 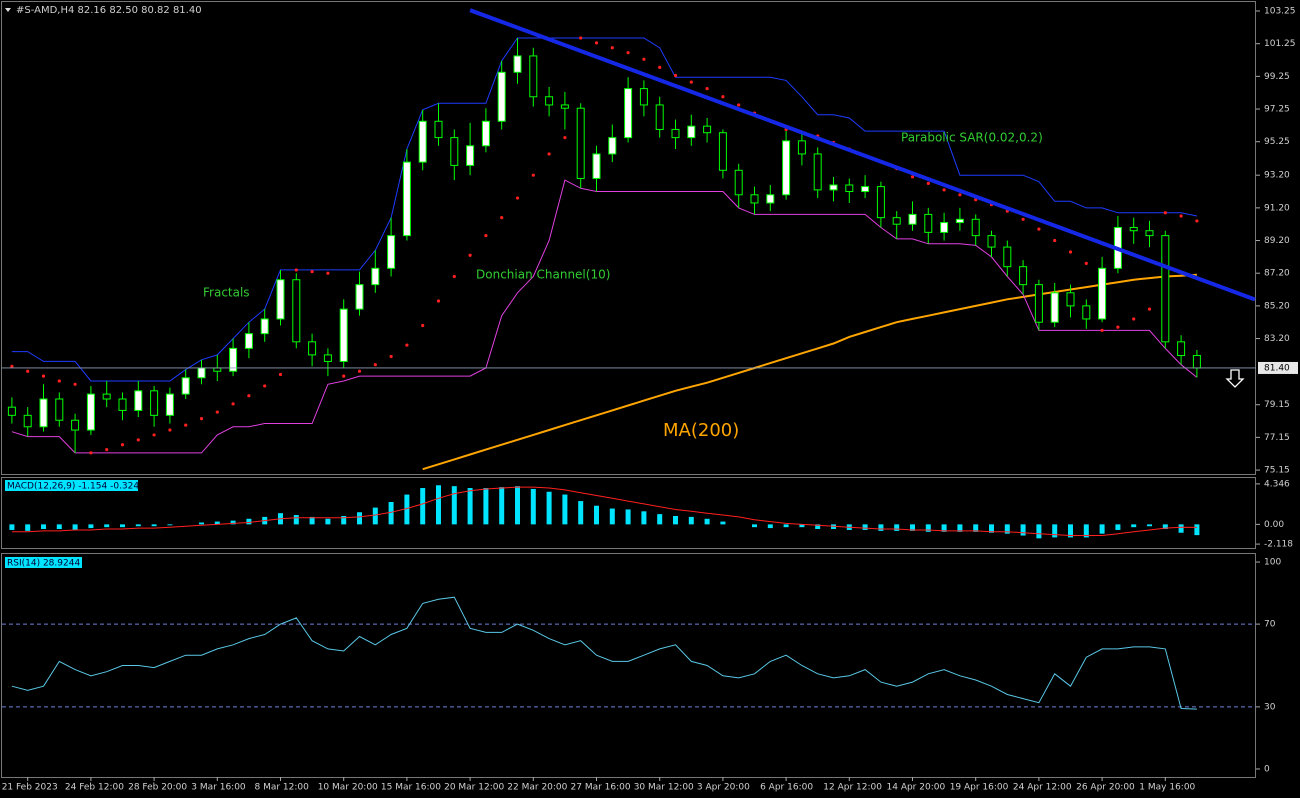 I want to click on last-price-label: 81.40, so click(x=1277, y=368).